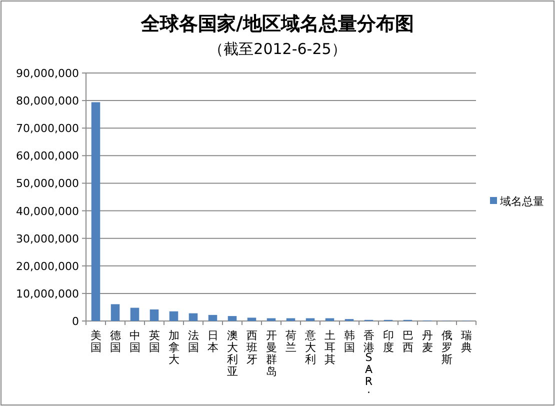  What do you see at coordinates (388, 341) in the screenshot?
I see `x-tick-label: 印度` at bounding box center [388, 341].